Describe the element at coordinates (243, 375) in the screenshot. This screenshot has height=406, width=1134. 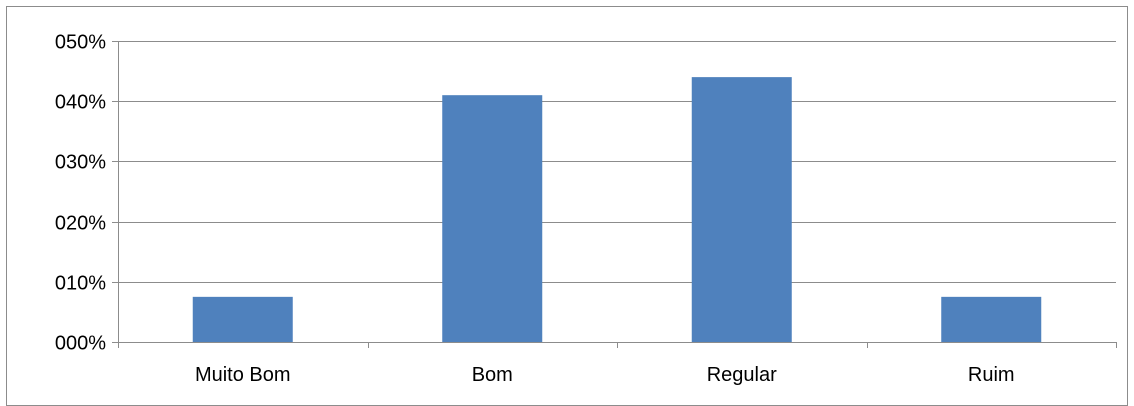
I see `x-tick-label: Muito Bom` at that location.